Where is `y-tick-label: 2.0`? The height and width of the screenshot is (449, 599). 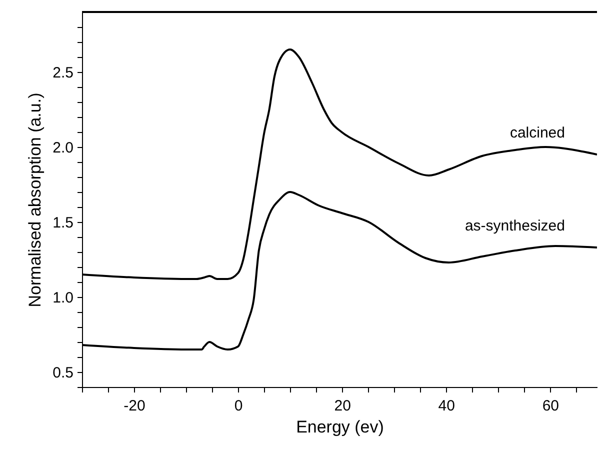
y-tick-label: 2.0 is located at coordinates (63, 148).